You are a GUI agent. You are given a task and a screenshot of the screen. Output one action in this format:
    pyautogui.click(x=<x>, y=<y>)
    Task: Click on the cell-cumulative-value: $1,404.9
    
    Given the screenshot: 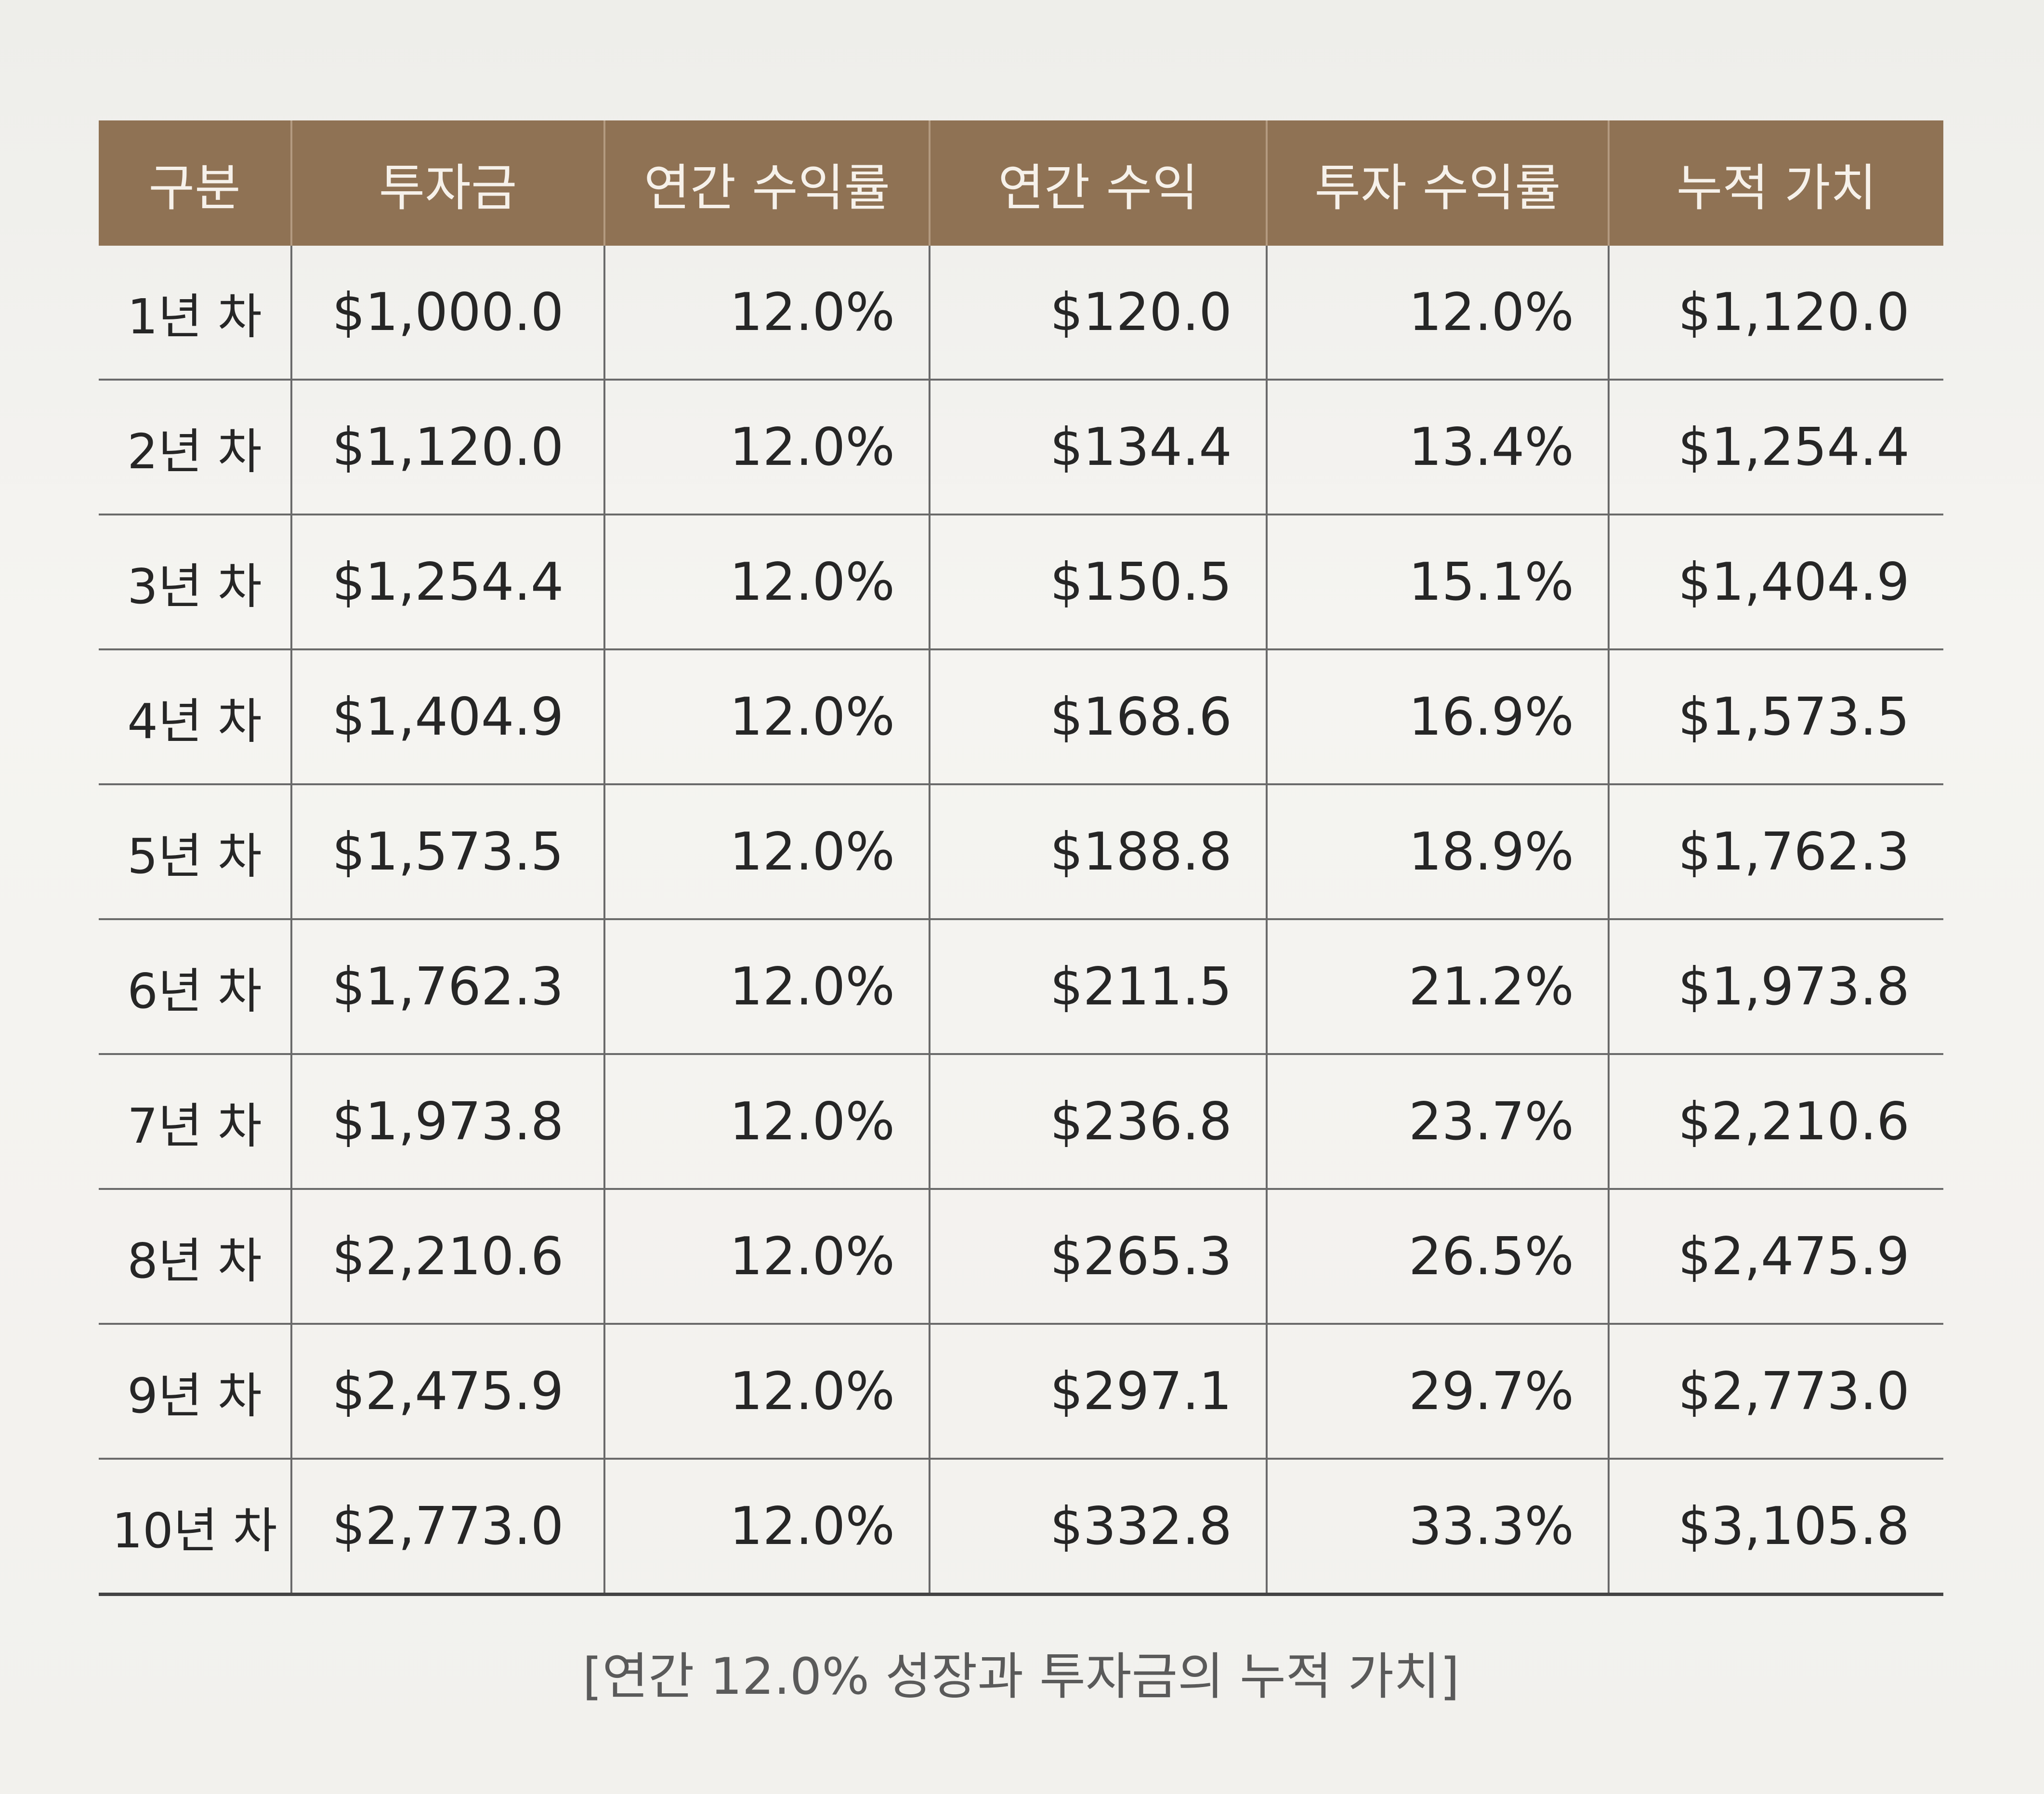 What is the action you would take?
    pyautogui.click(x=1775, y=582)
    